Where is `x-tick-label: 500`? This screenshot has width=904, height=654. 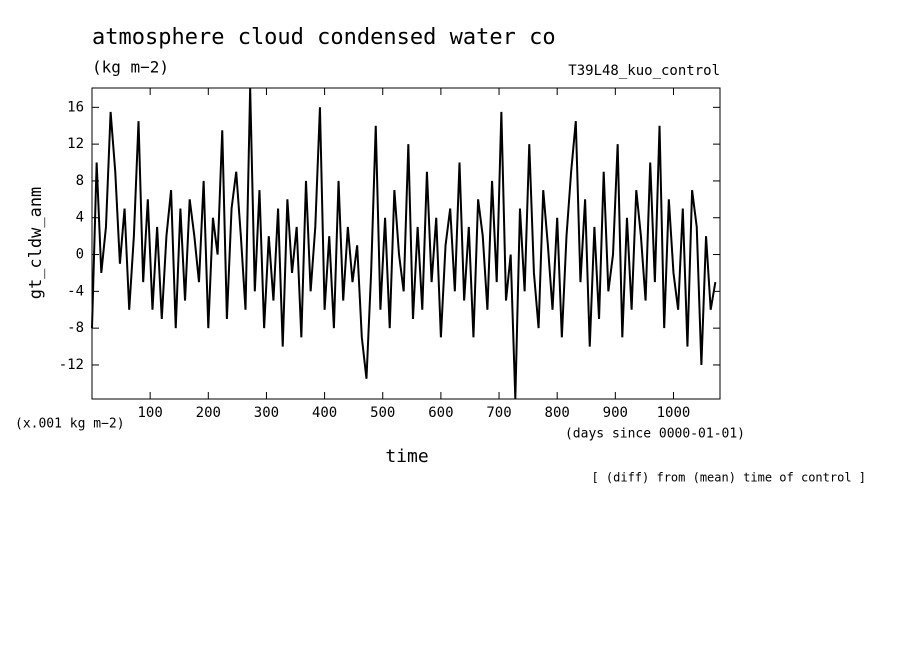 x-tick-label: 500 is located at coordinates (382, 413).